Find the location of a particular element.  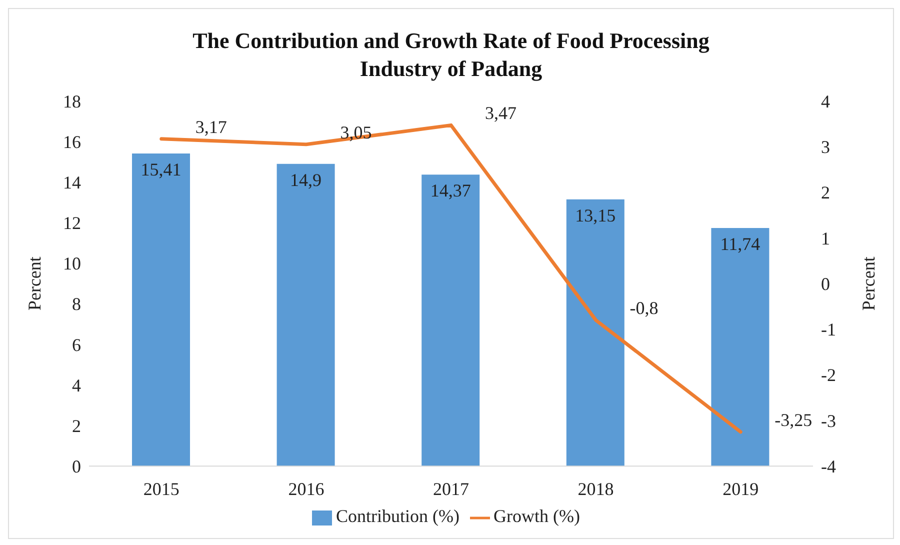

y-tick-label: 2 is located at coordinates (76, 426).